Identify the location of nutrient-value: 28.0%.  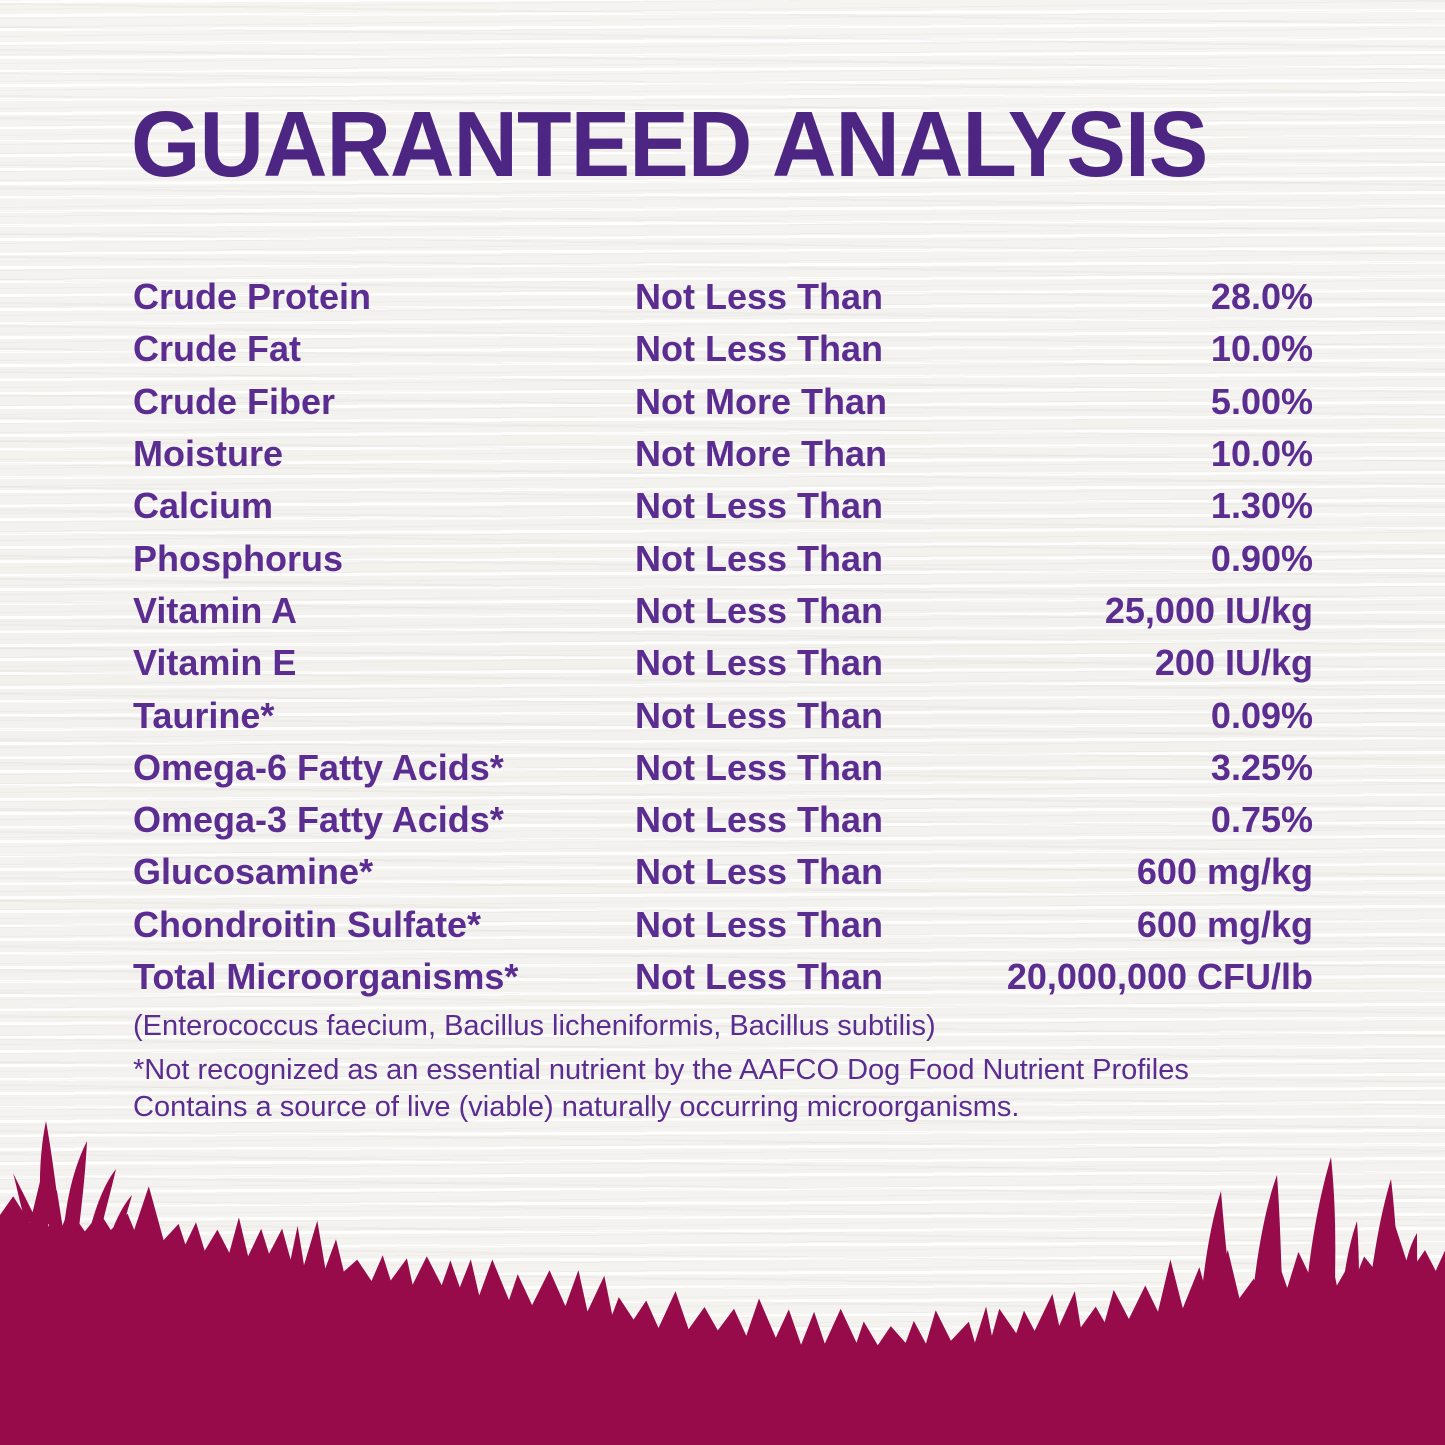
(1261, 297).